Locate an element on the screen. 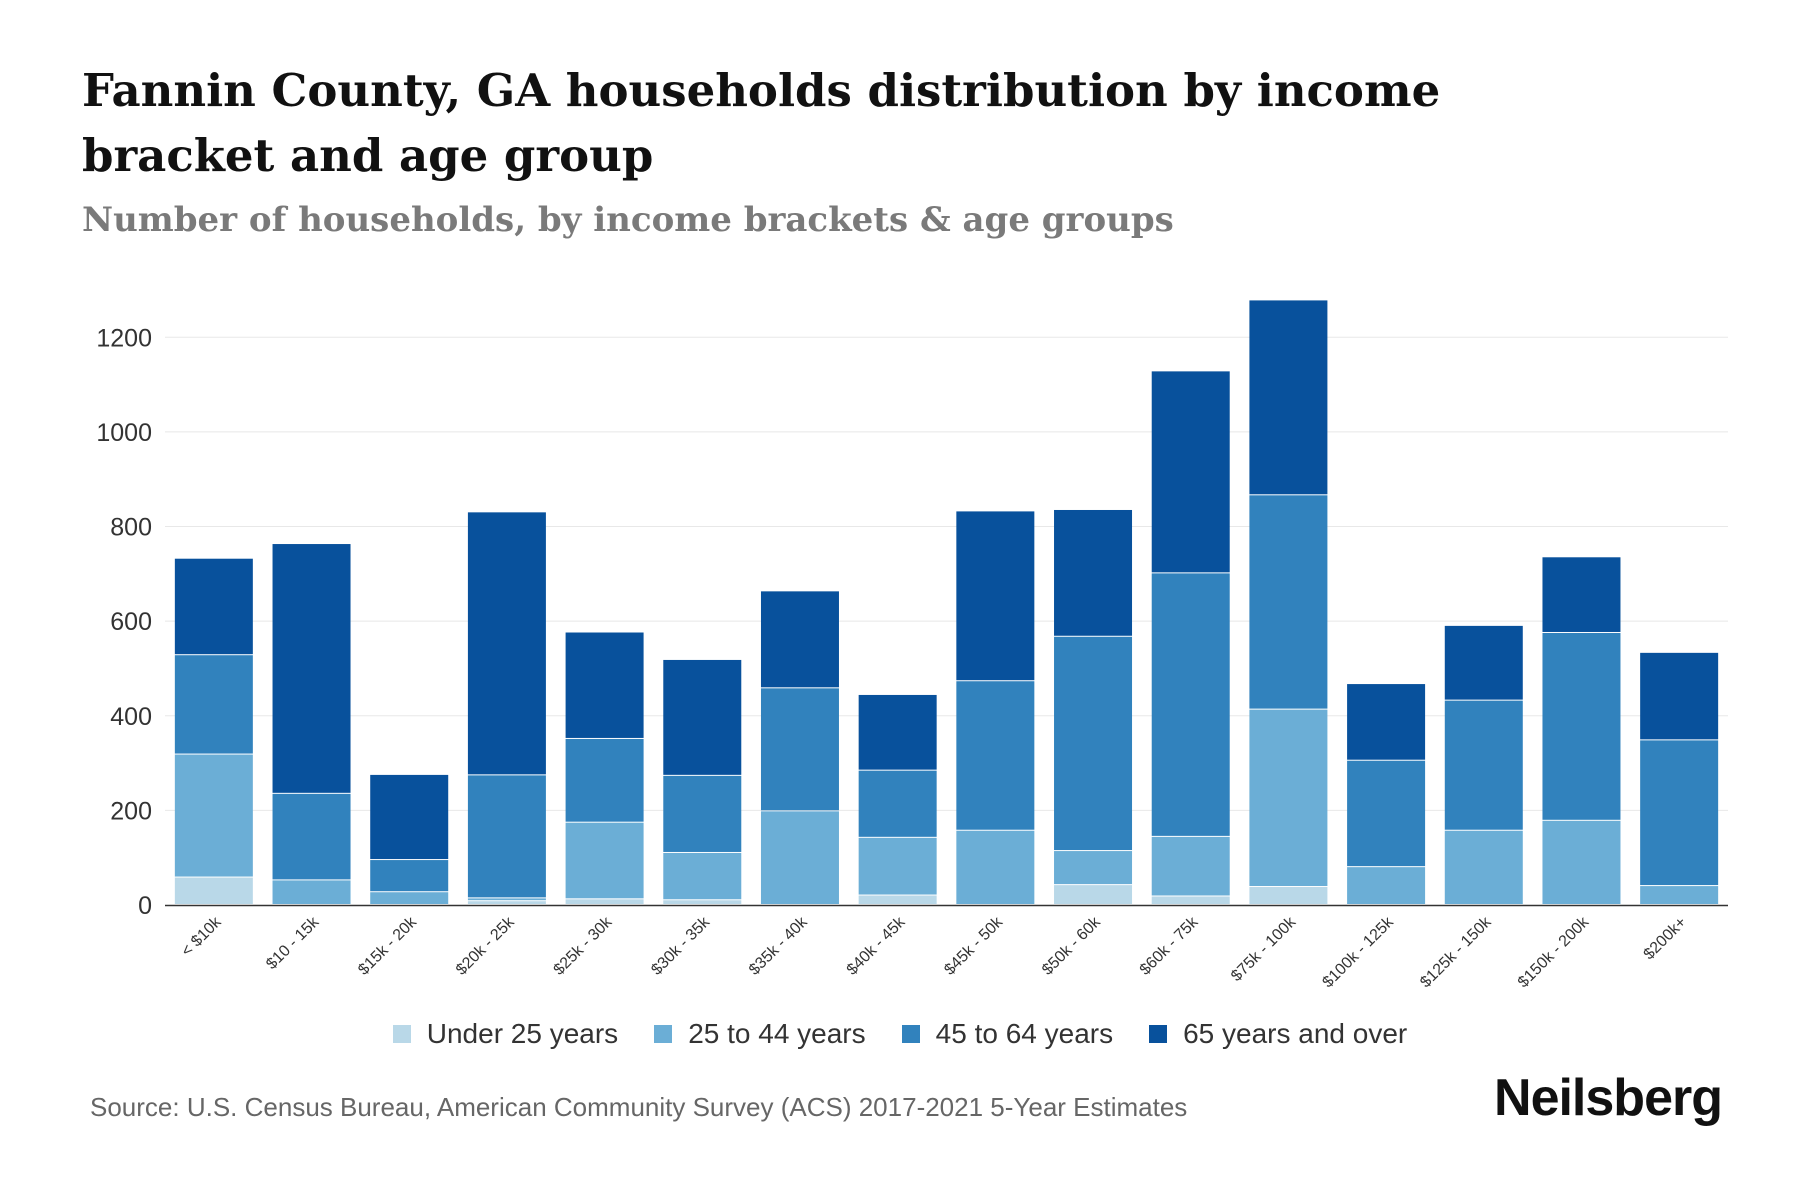 This screenshot has height=1200, width=1800. x-tick-label: $35k - 40k is located at coordinates (779, 946).